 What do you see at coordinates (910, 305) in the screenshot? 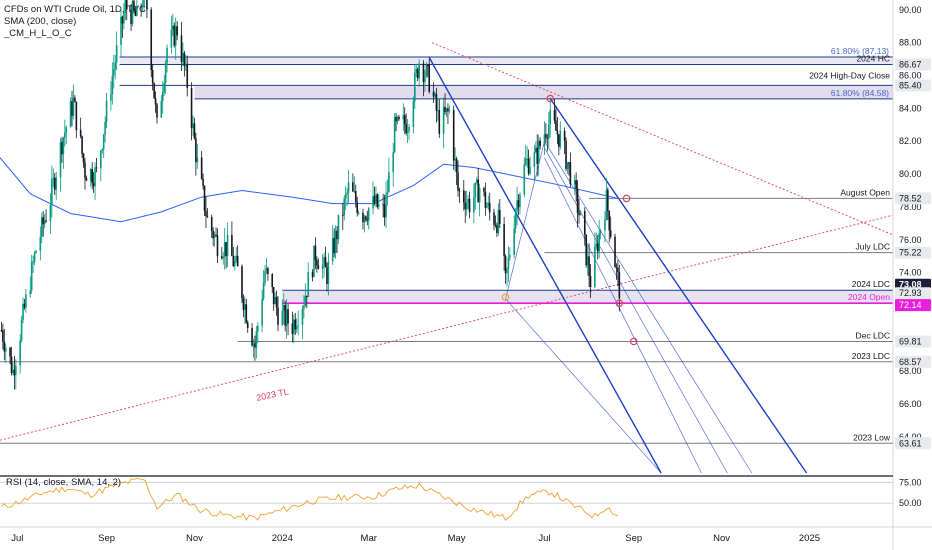
I see `price-badge-label: 72.14` at bounding box center [910, 305].